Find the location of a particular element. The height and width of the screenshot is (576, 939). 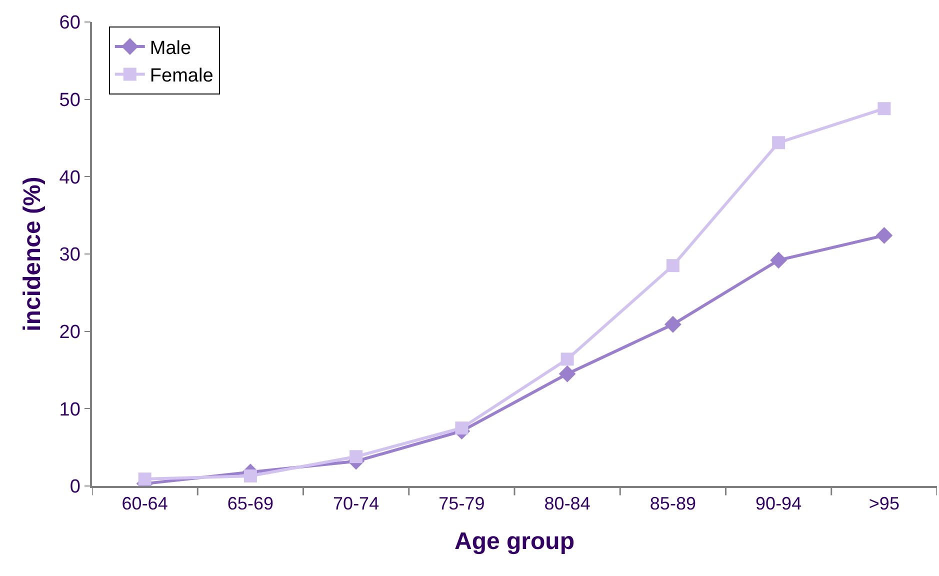

x-tick-label: 65-69 is located at coordinates (250, 503).